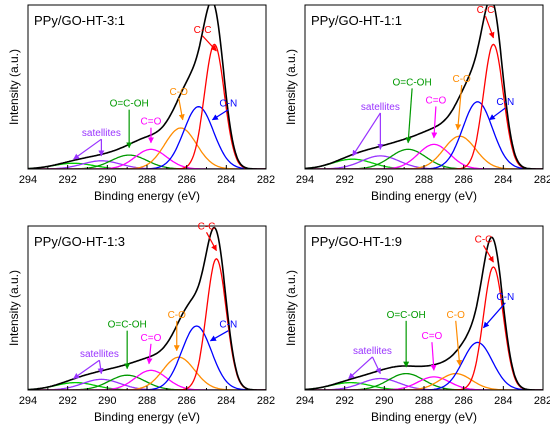 The width and height of the screenshot is (550, 442). Describe the element at coordinates (79, 241) in the screenshot. I see `panel-title: PPy/GO-HT-1:3` at that location.